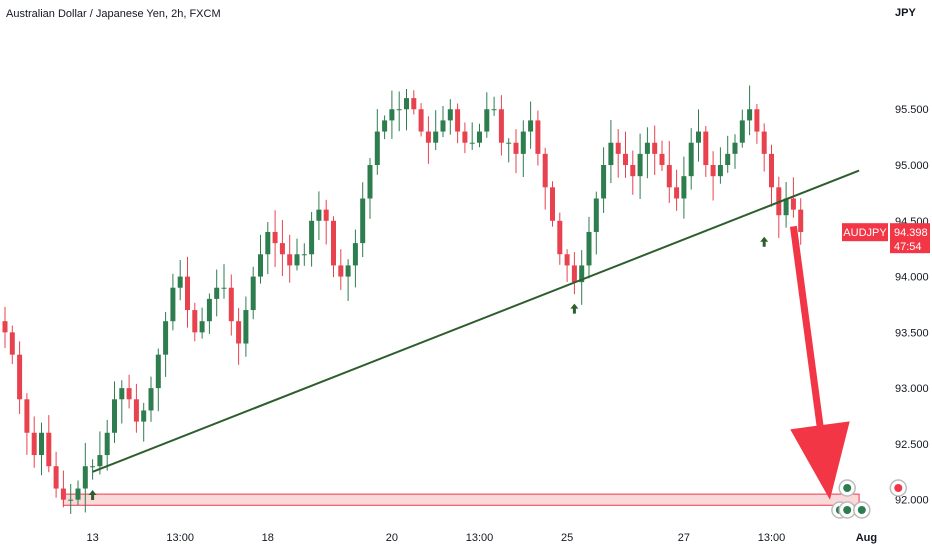 This screenshot has width=932, height=555. I want to click on last-price-tag, so click(910, 238).